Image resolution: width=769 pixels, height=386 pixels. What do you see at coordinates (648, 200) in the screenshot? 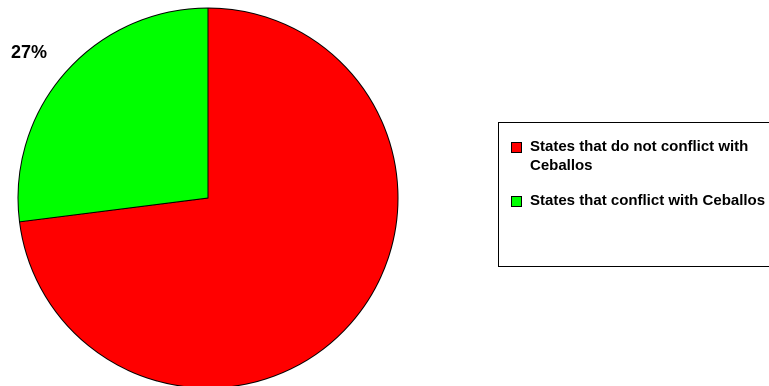
I see `legend-label-conflict: States that conflict with Ceballos` at bounding box center [648, 200].